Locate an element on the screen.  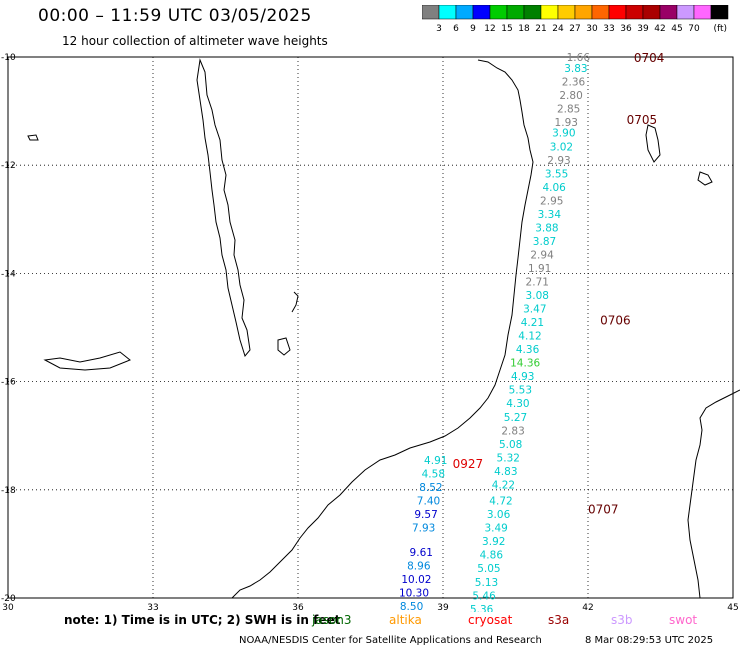
wave-height-value: 8.96 is located at coordinates (419, 567).